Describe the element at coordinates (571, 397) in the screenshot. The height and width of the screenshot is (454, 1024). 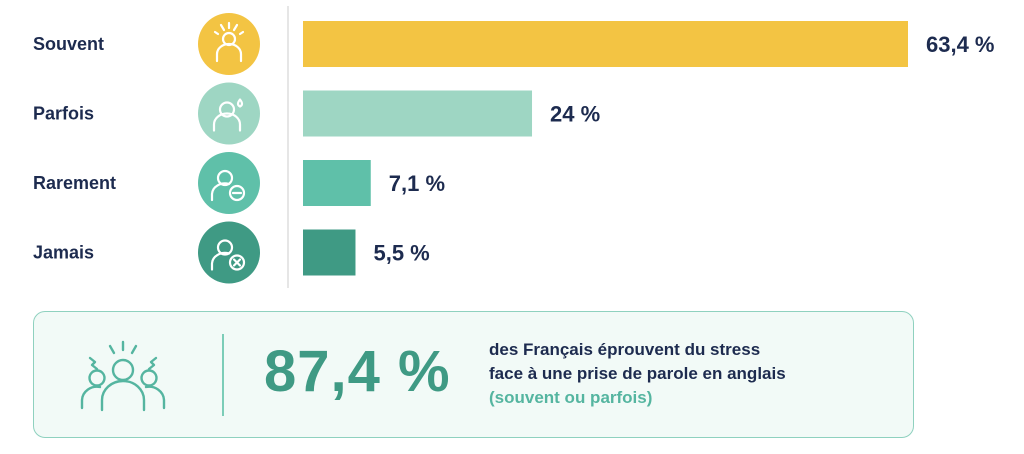
I see `summary-note: (souvent ou parfois)` at that location.